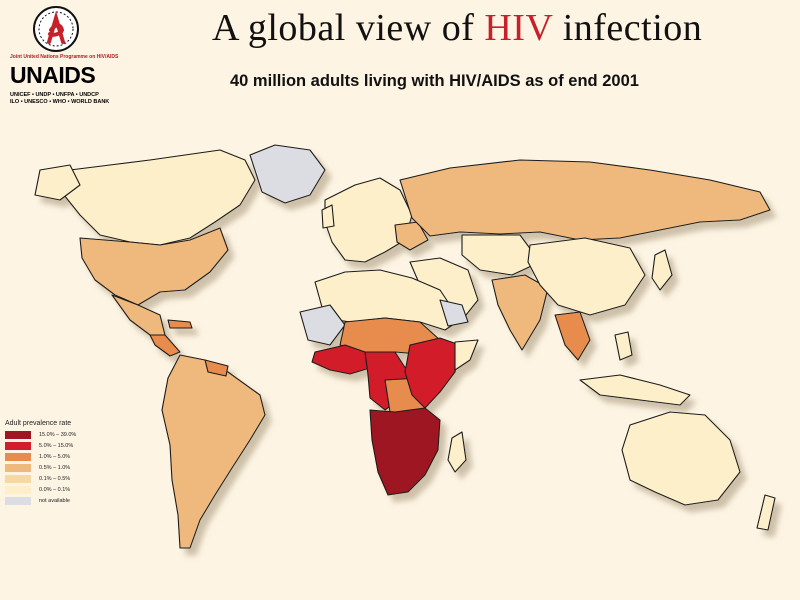 Image resolution: width=800 pixels, height=600 pixels. I want to click on legend-label: 1.0% – 5.0%, so click(55, 457).